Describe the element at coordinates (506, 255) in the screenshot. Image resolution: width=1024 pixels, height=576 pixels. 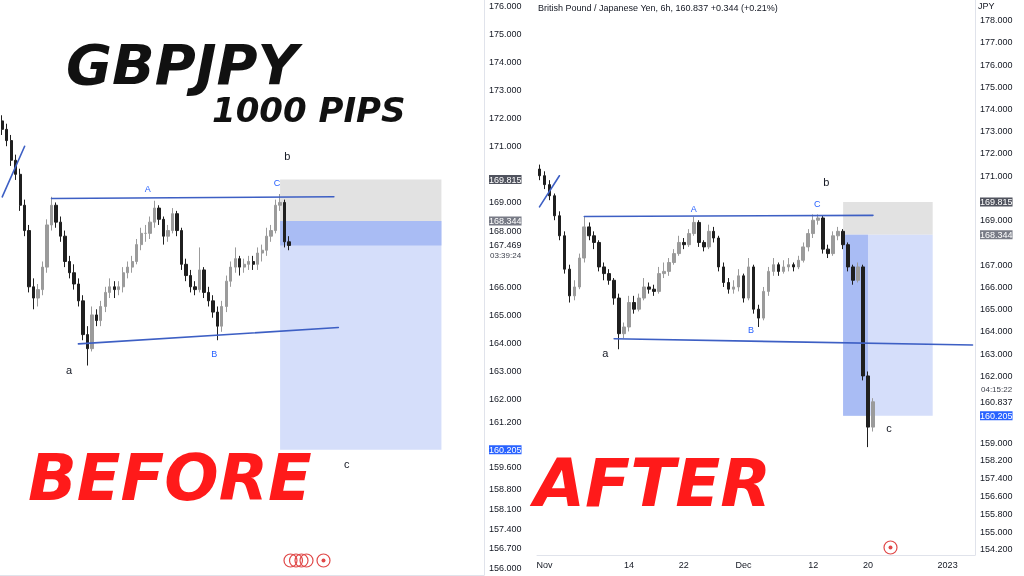
I see `text: 03:39:24` at that location.